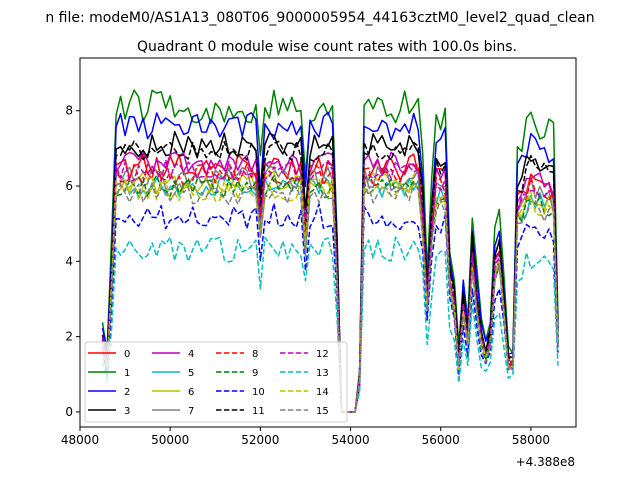 Image resolution: width=640 pixels, height=480 pixels. What do you see at coordinates (322, 411) in the screenshot?
I see `legend-label-15: 15` at bounding box center [322, 411].